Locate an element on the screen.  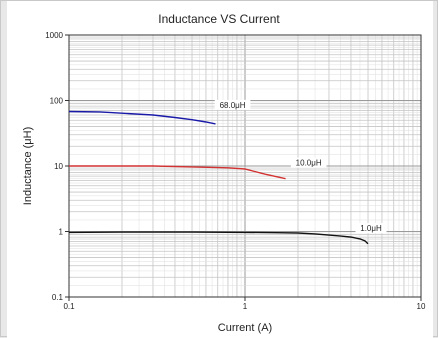
series-label-2: 1.0μH is located at coordinates (371, 228).